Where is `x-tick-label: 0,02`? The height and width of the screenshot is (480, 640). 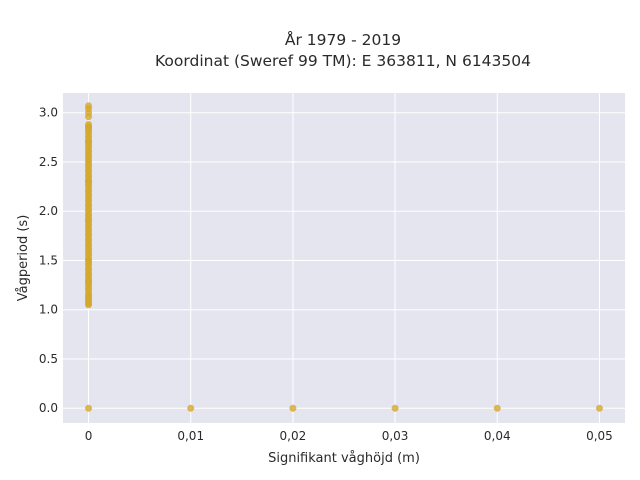
x-tick-label: 0,02 is located at coordinates (293, 436).